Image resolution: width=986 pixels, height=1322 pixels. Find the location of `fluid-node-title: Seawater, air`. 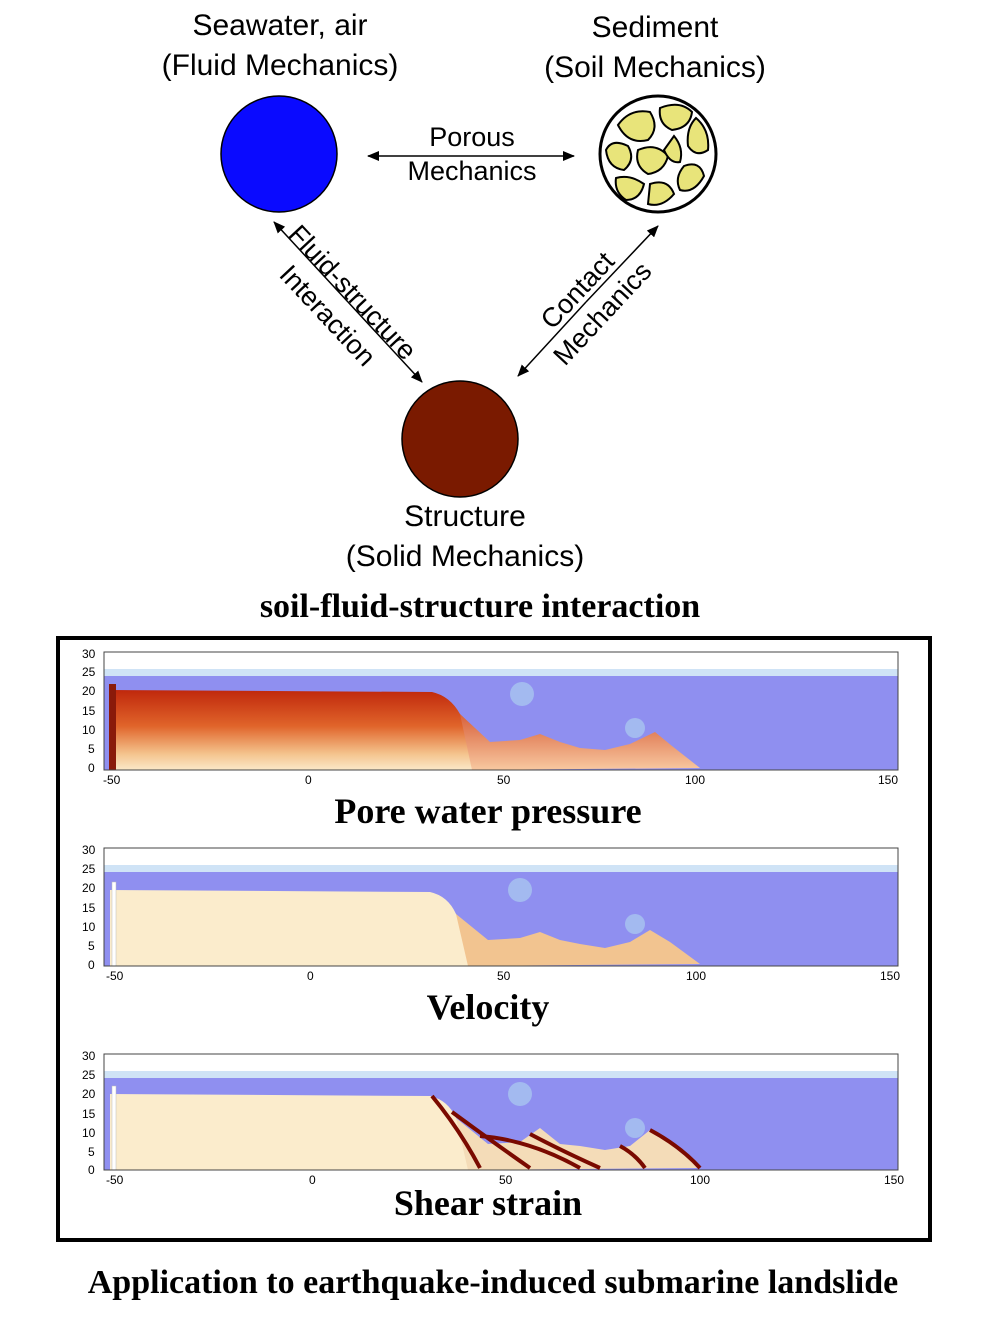

fluid-node-title: Seawater, air is located at coordinates (280, 25).